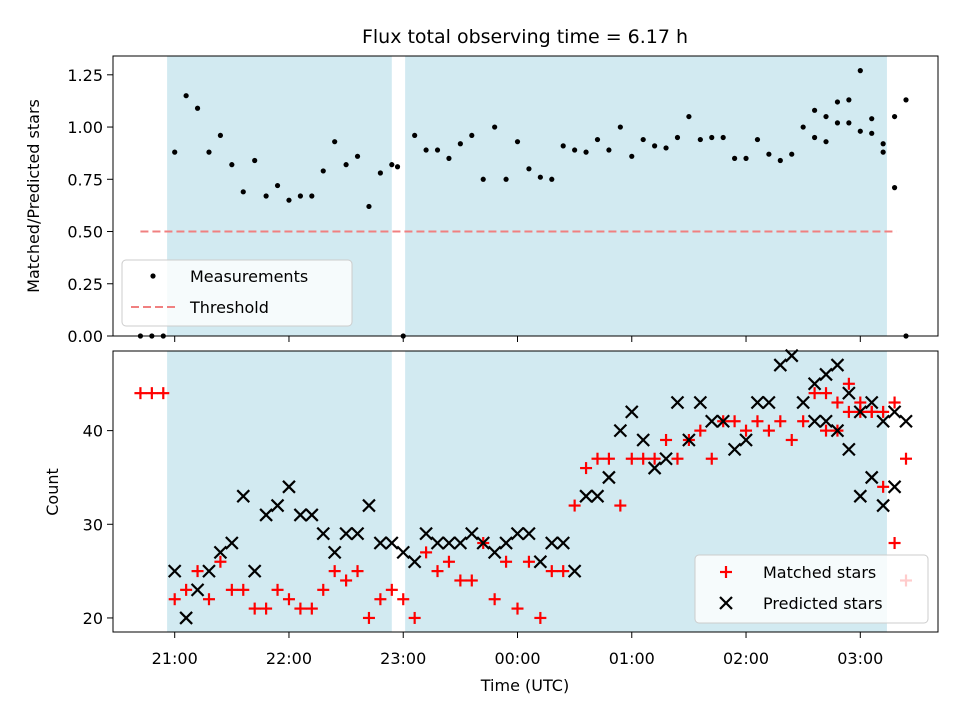 The image size is (960, 720). I want to click on legend-matched-marker, so click(726, 572).